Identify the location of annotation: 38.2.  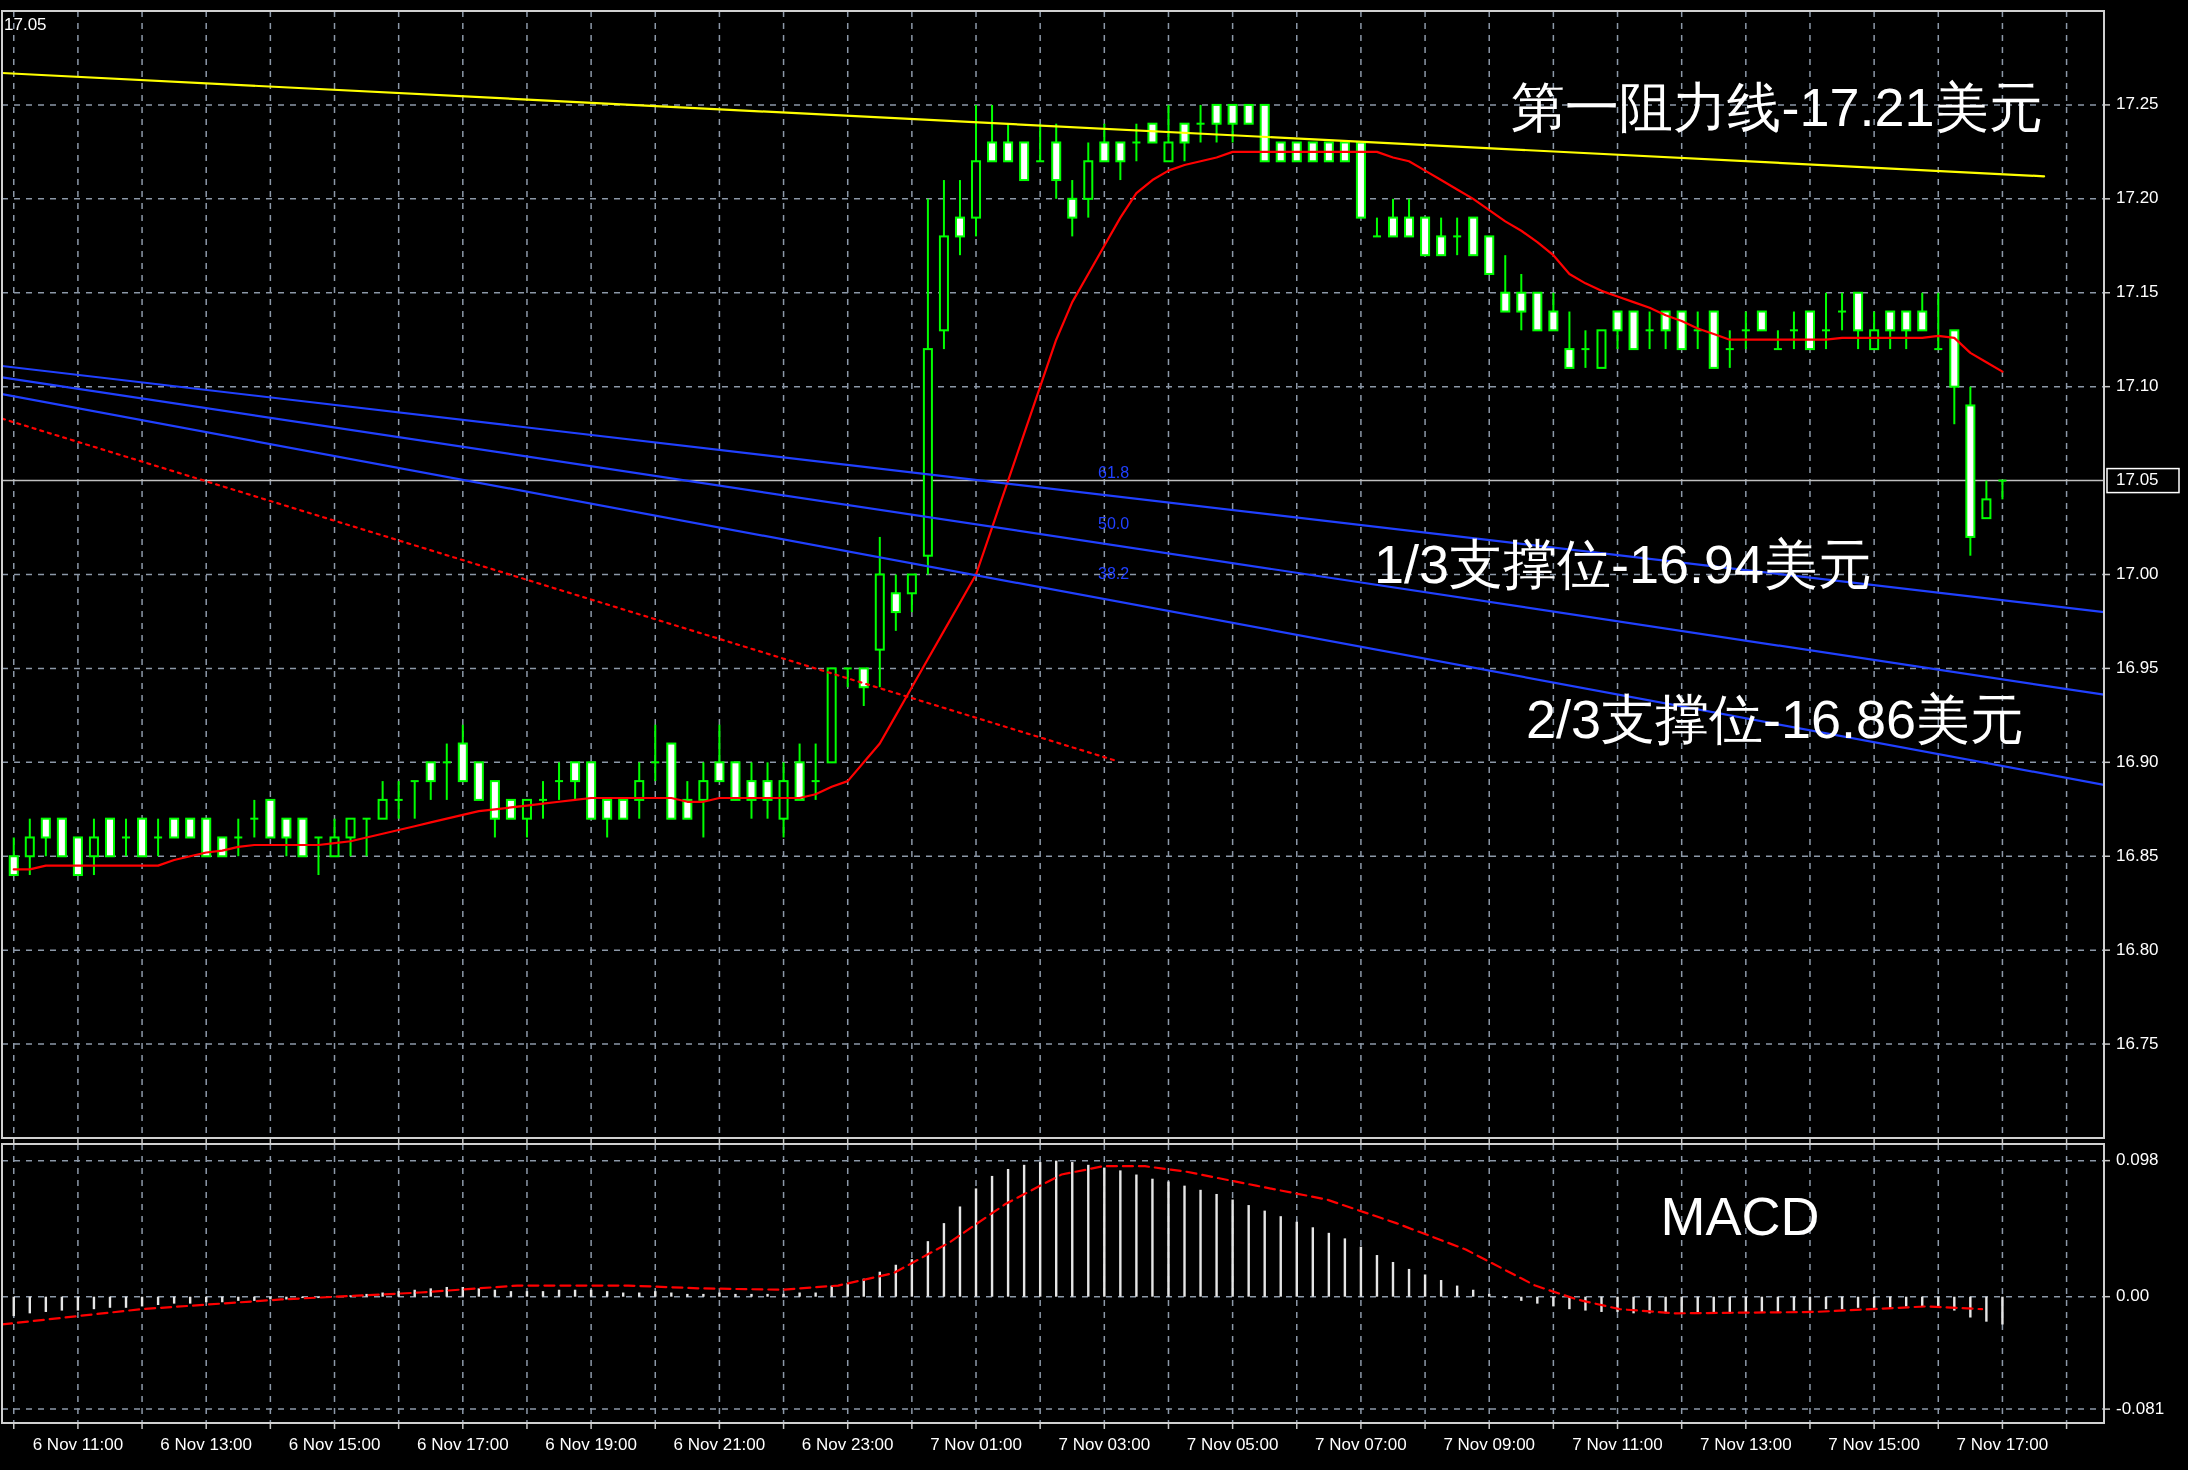
(1114, 574).